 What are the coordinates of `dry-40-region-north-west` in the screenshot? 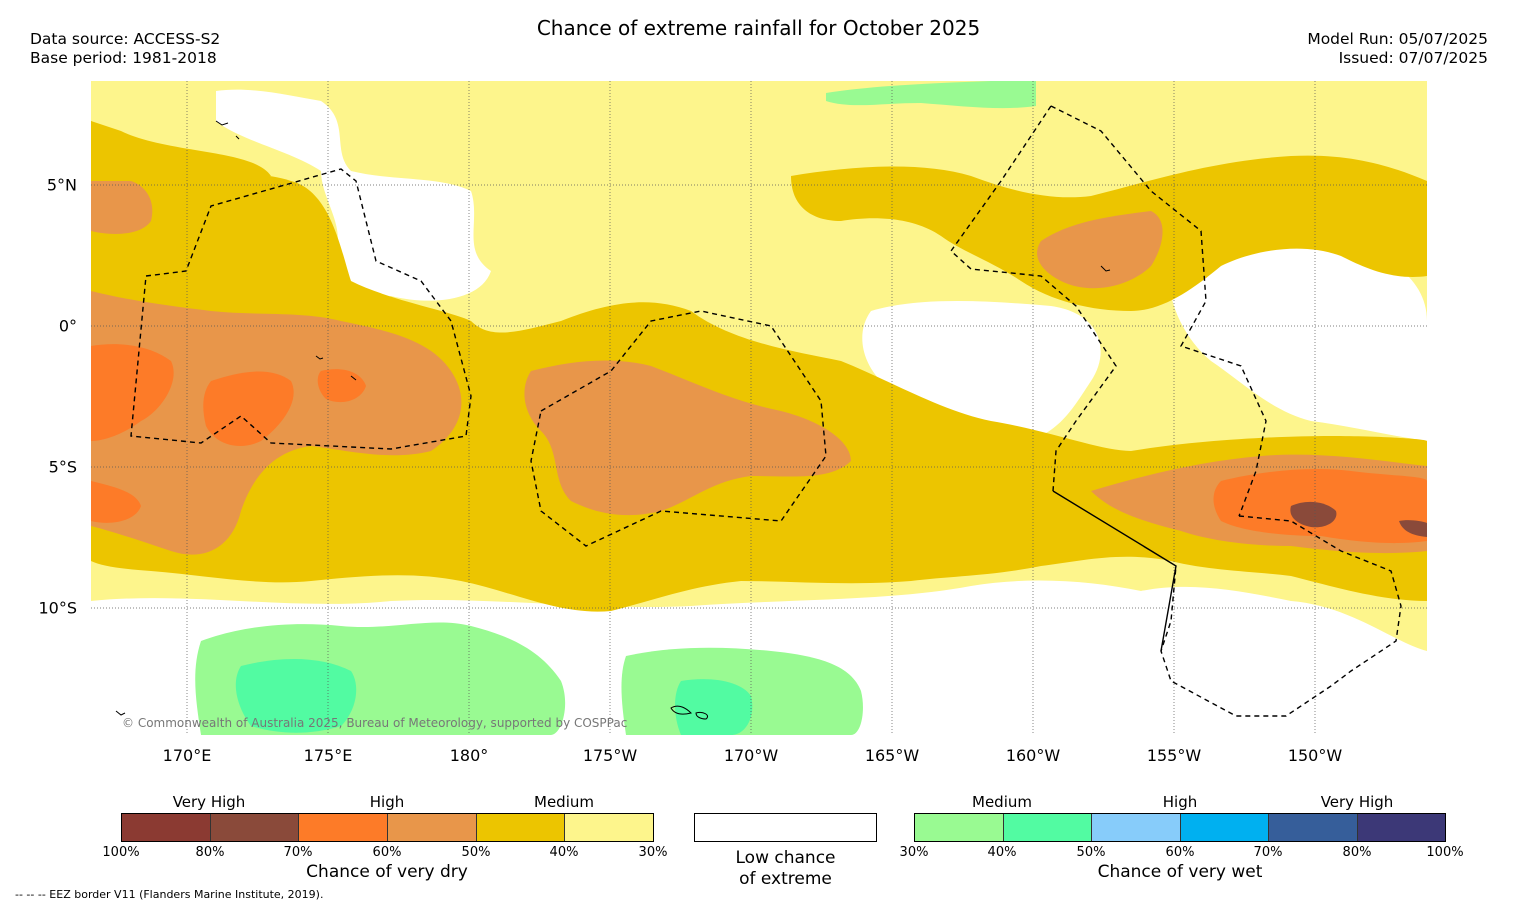 It's located at (181, 207).